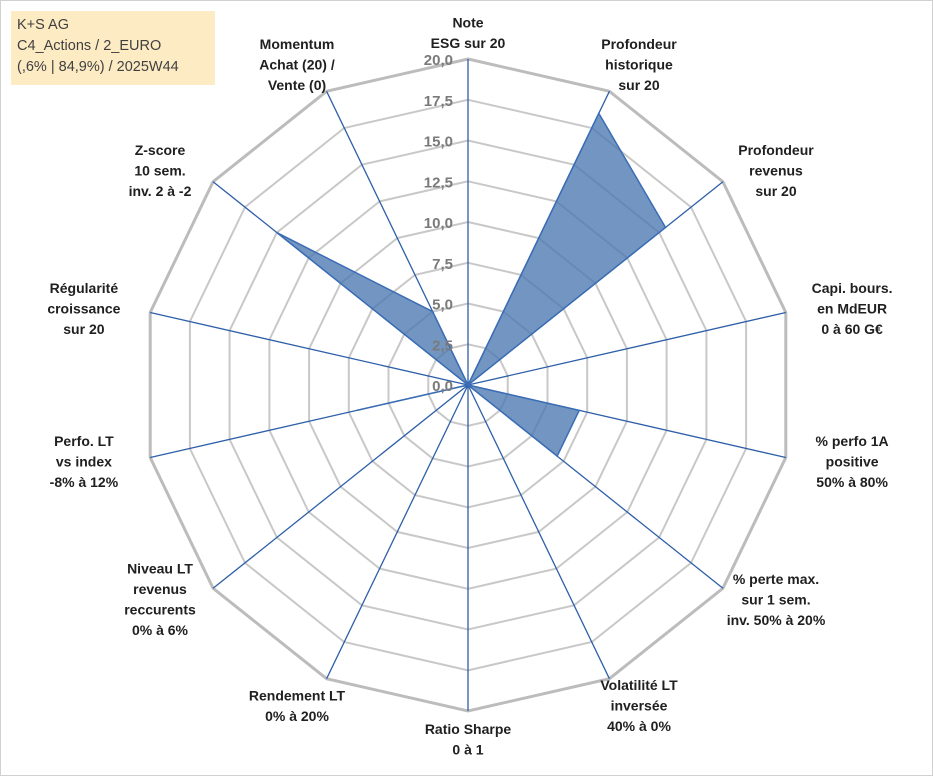 This screenshot has width=933, height=777. What do you see at coordinates (442, 305) in the screenshot?
I see `tick-label: 5,0` at bounding box center [442, 305].